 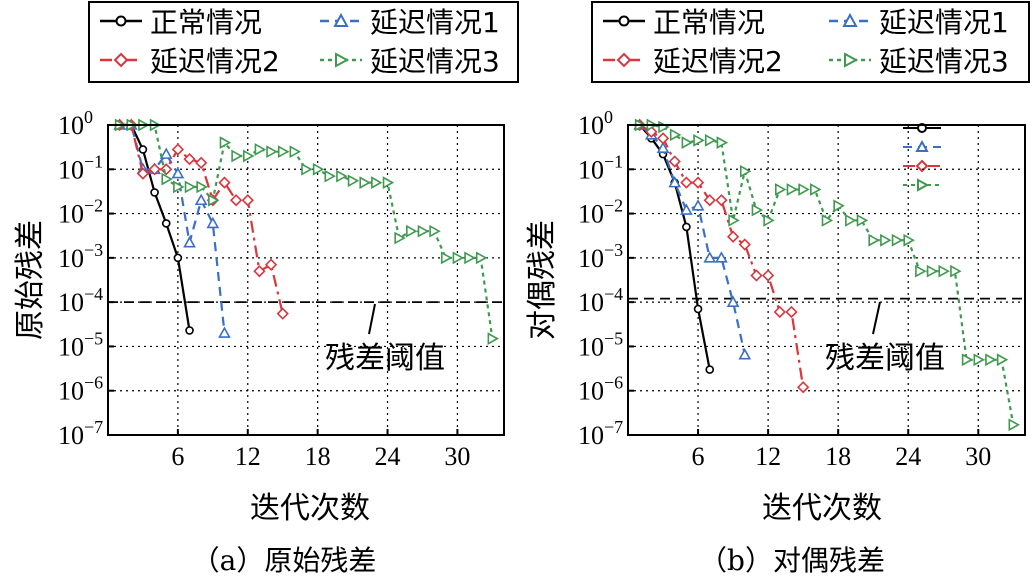 I want to click on legend-a: 正常情况 延迟情况1 延迟情况2 延迟情况3, so click(x=303, y=42).